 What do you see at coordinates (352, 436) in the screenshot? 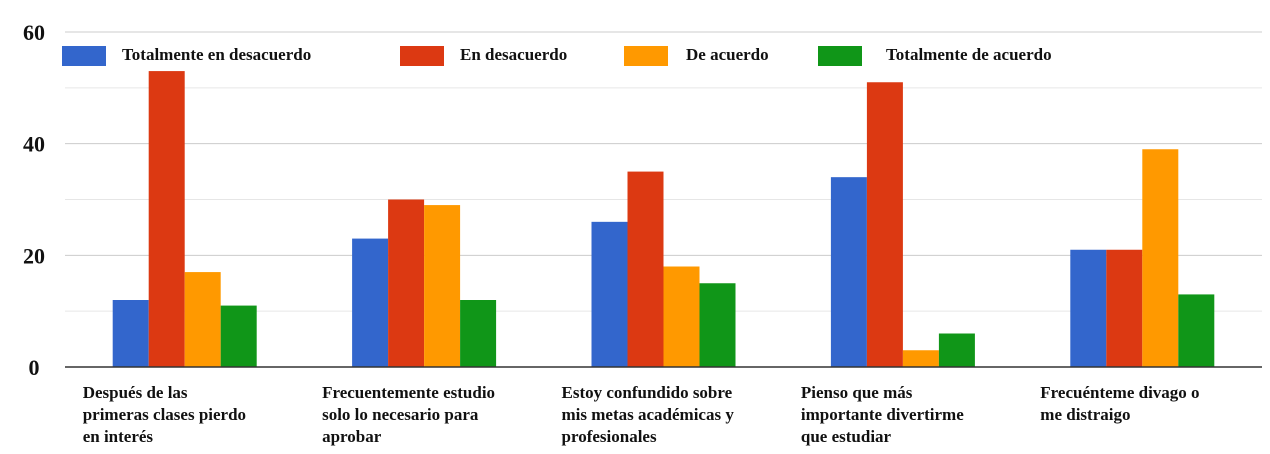
I see `x-tick-label-line: aprobar` at bounding box center [352, 436].